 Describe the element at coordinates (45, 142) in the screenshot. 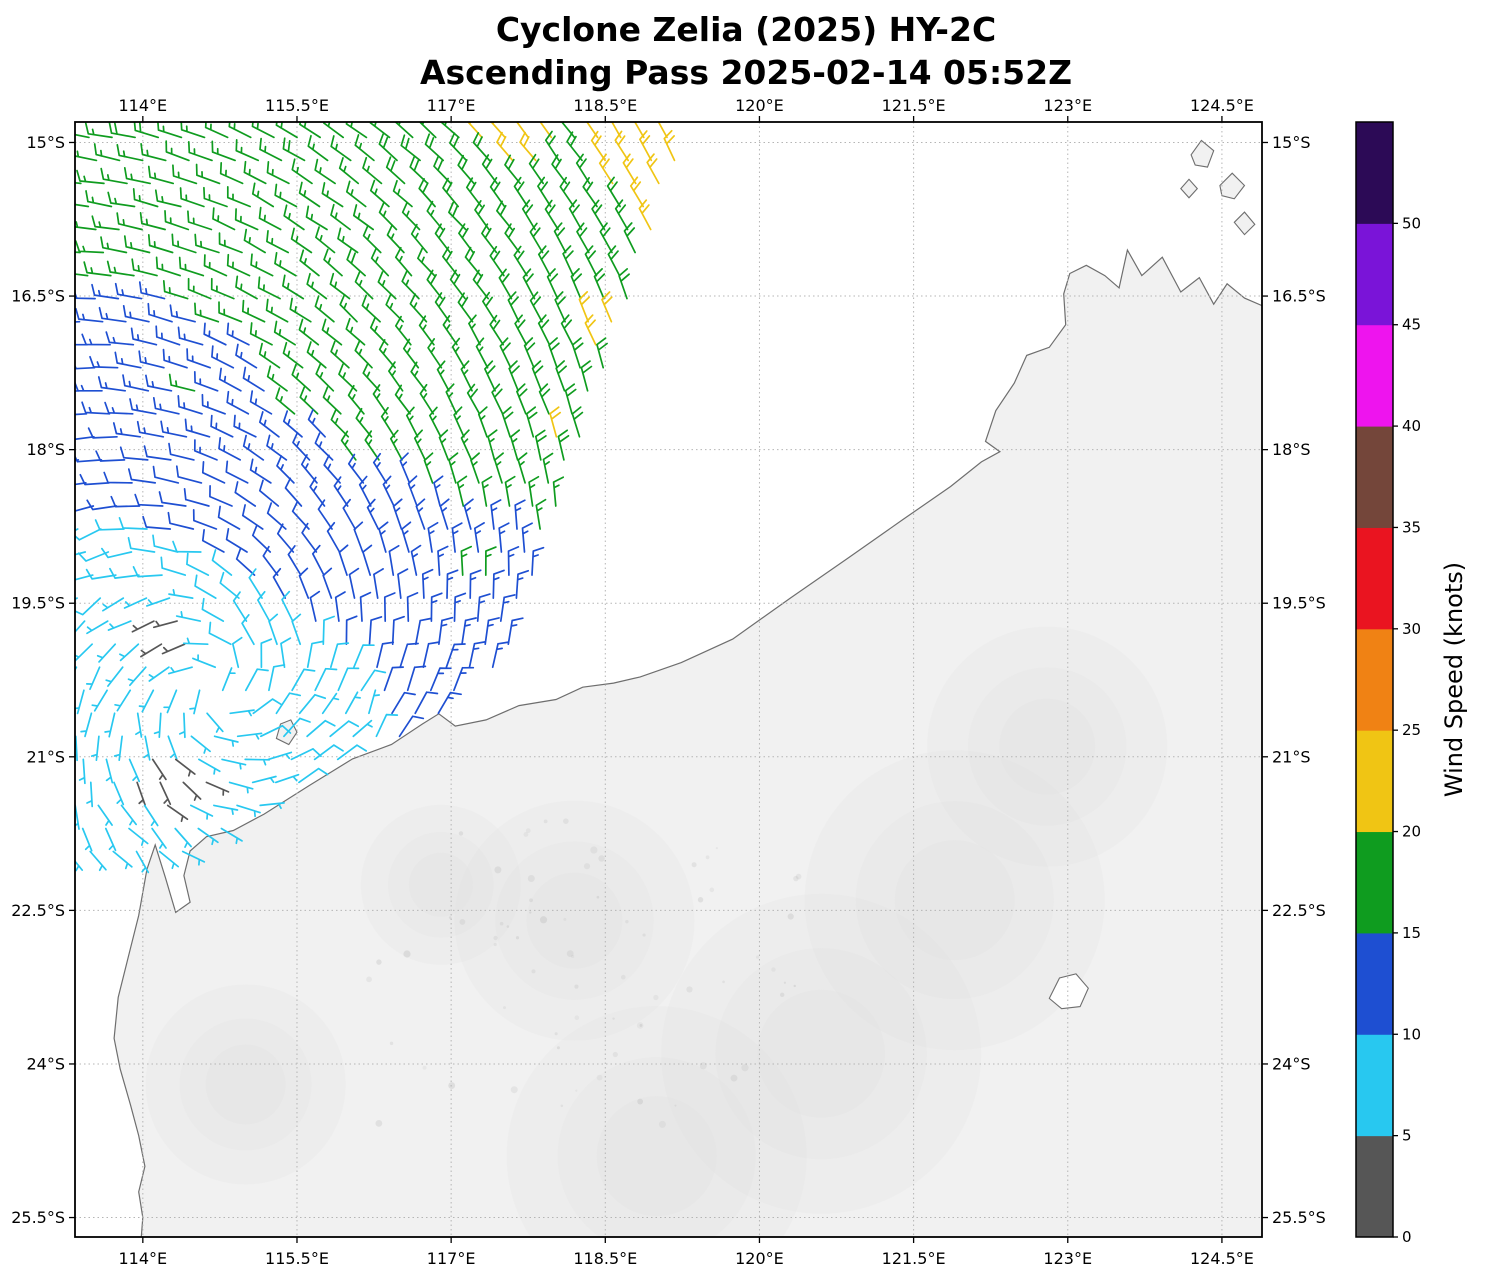

I see `lat-tick-label-left: 15°S` at that location.